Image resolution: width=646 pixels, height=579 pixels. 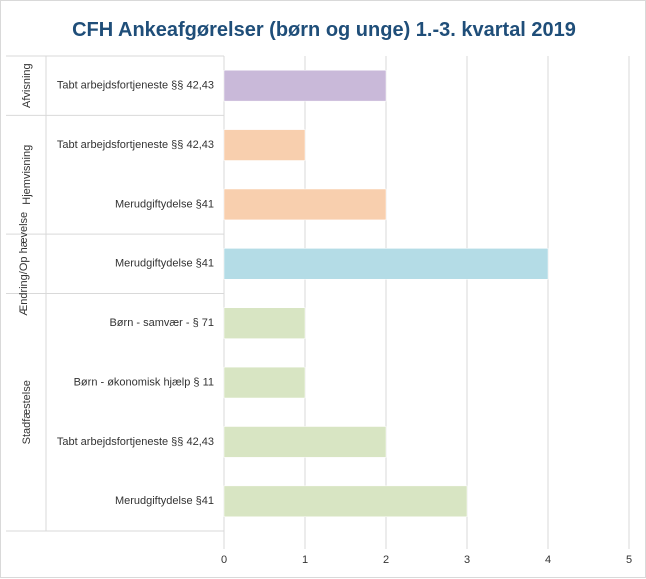 I want to click on x-tick-label: 4, so click(x=548, y=560).